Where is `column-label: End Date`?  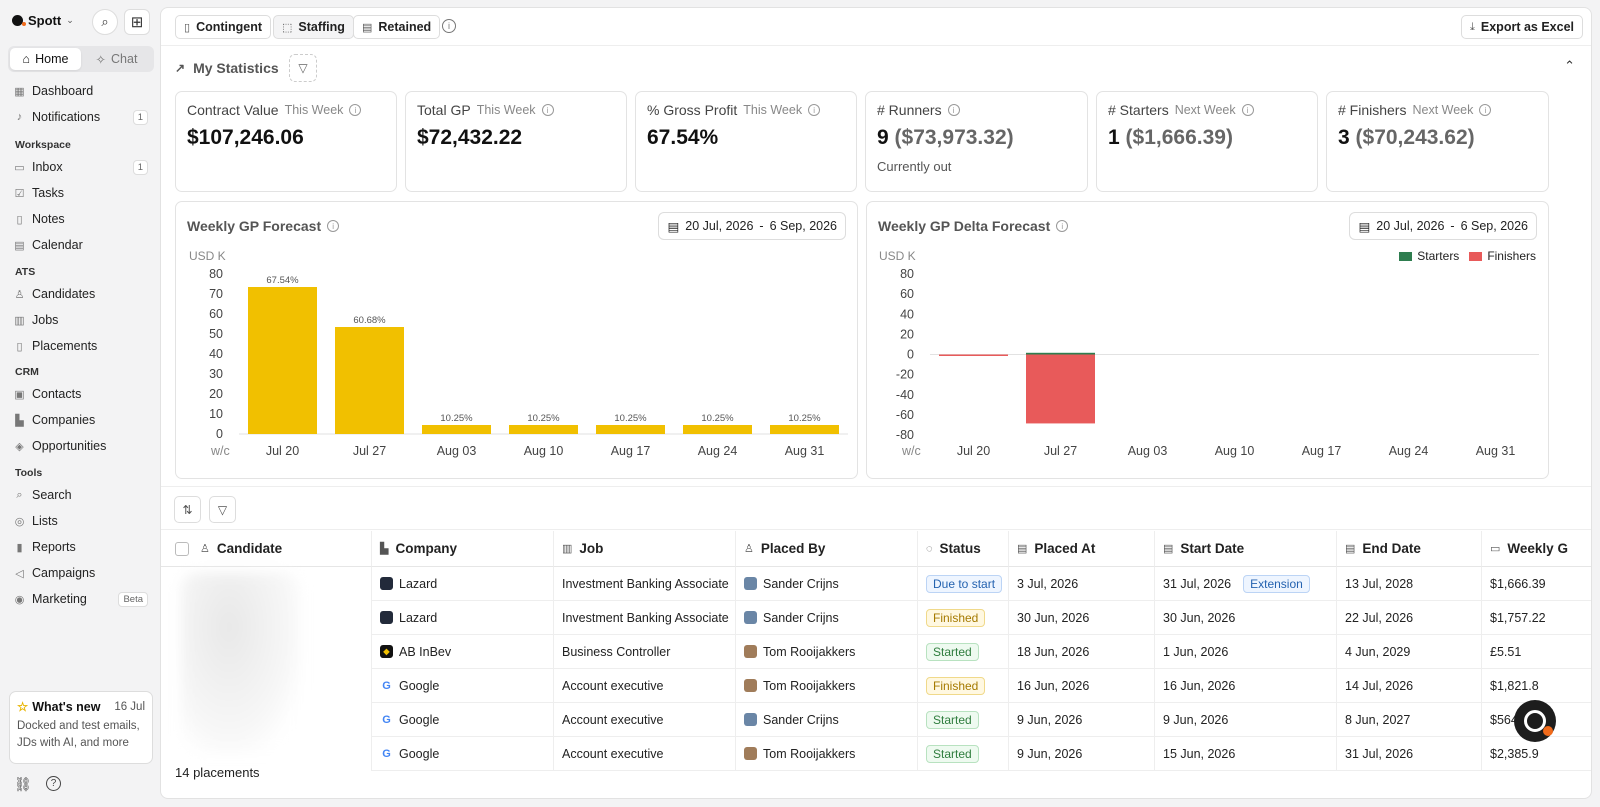
column-label: End Date is located at coordinates (1391, 548).